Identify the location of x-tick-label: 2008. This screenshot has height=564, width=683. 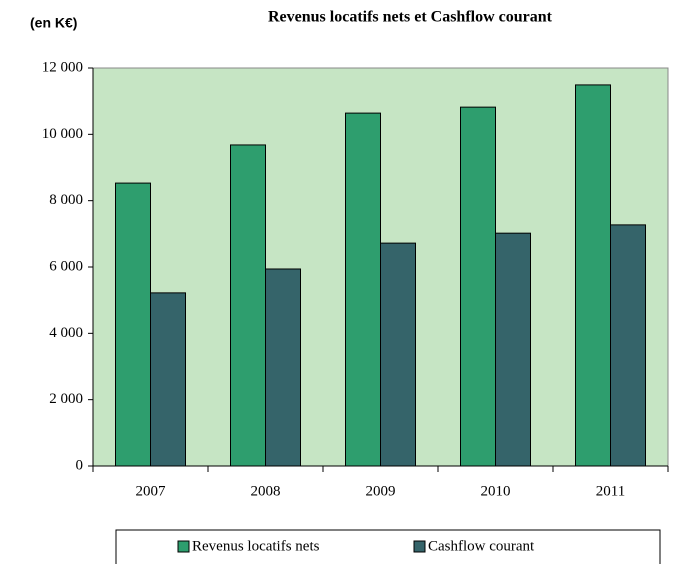
(266, 491).